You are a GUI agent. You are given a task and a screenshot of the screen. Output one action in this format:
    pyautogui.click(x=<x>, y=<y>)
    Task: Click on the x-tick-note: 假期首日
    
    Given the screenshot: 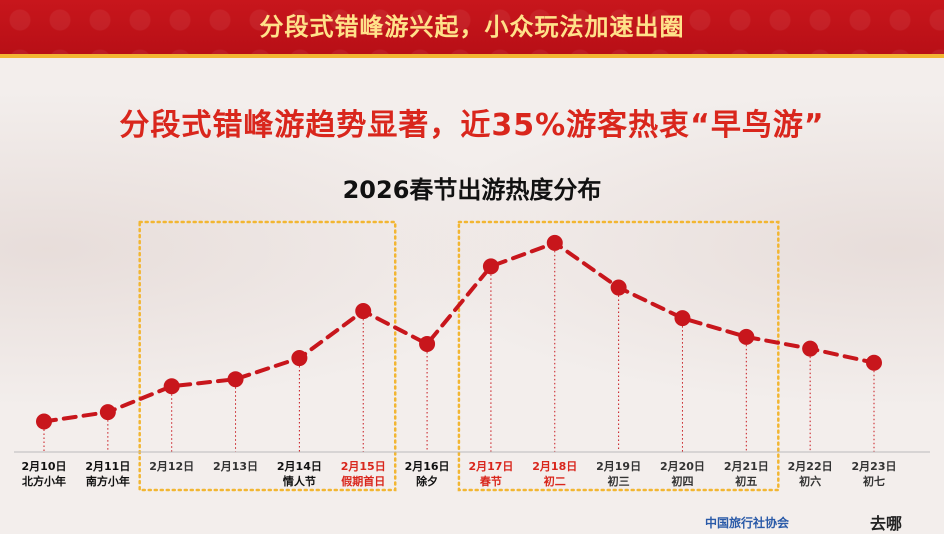 What is the action you would take?
    pyautogui.click(x=363, y=481)
    